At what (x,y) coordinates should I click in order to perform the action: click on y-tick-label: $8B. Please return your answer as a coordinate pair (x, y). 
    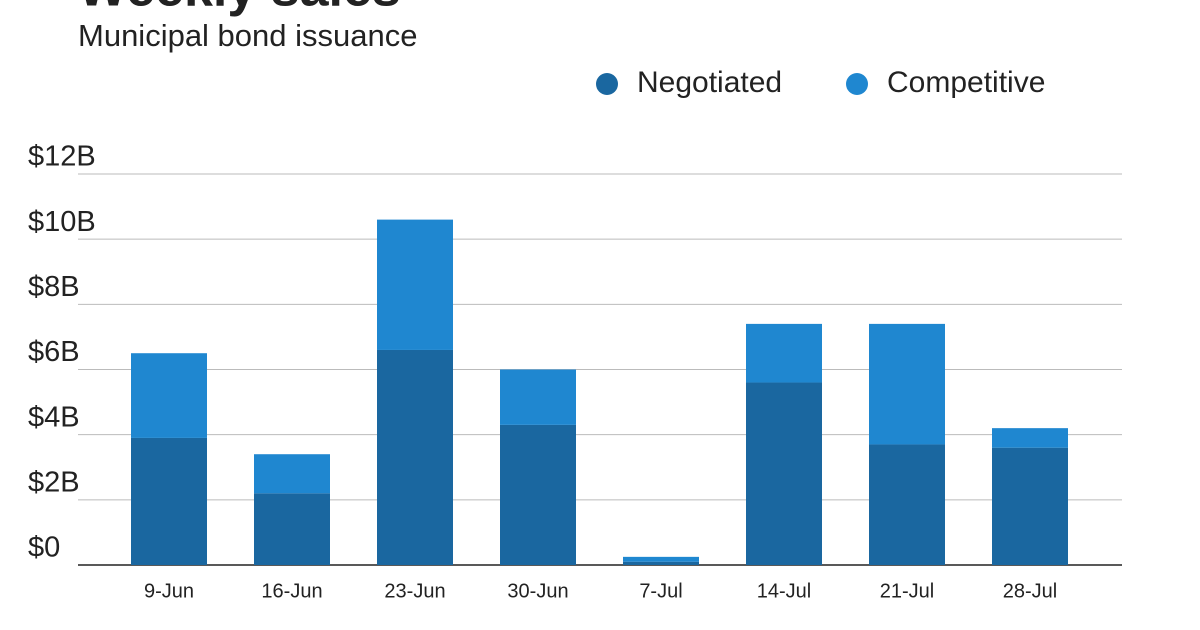
    Looking at the image, I should click on (54, 287).